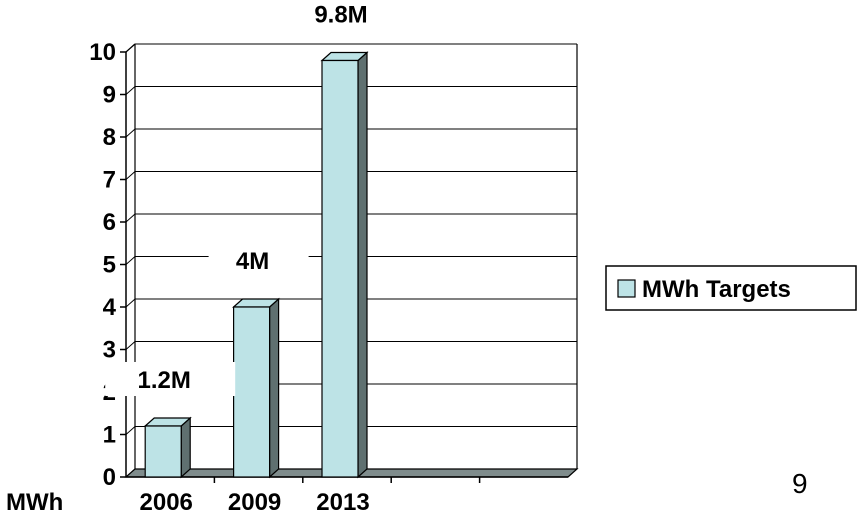 Image resolution: width=857 pixels, height=524 pixels. What do you see at coordinates (342, 502) in the screenshot?
I see `x-category-label: 2013` at bounding box center [342, 502].